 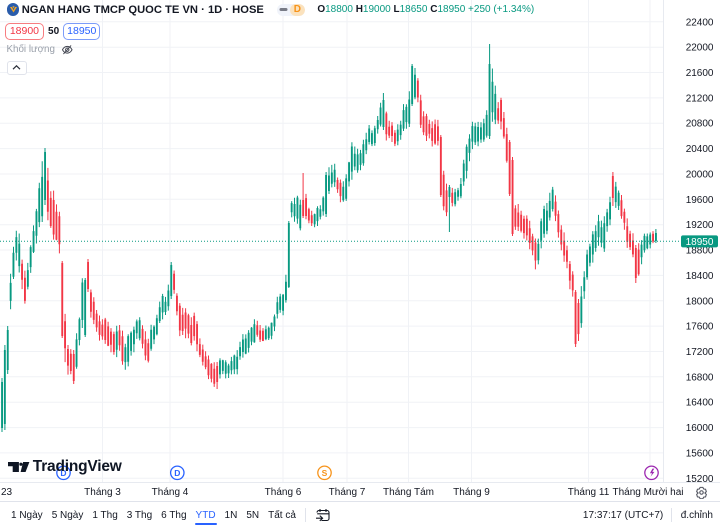 What do you see at coordinates (700, 22) in the screenshot?
I see `svg-text: 22400` at bounding box center [700, 22].